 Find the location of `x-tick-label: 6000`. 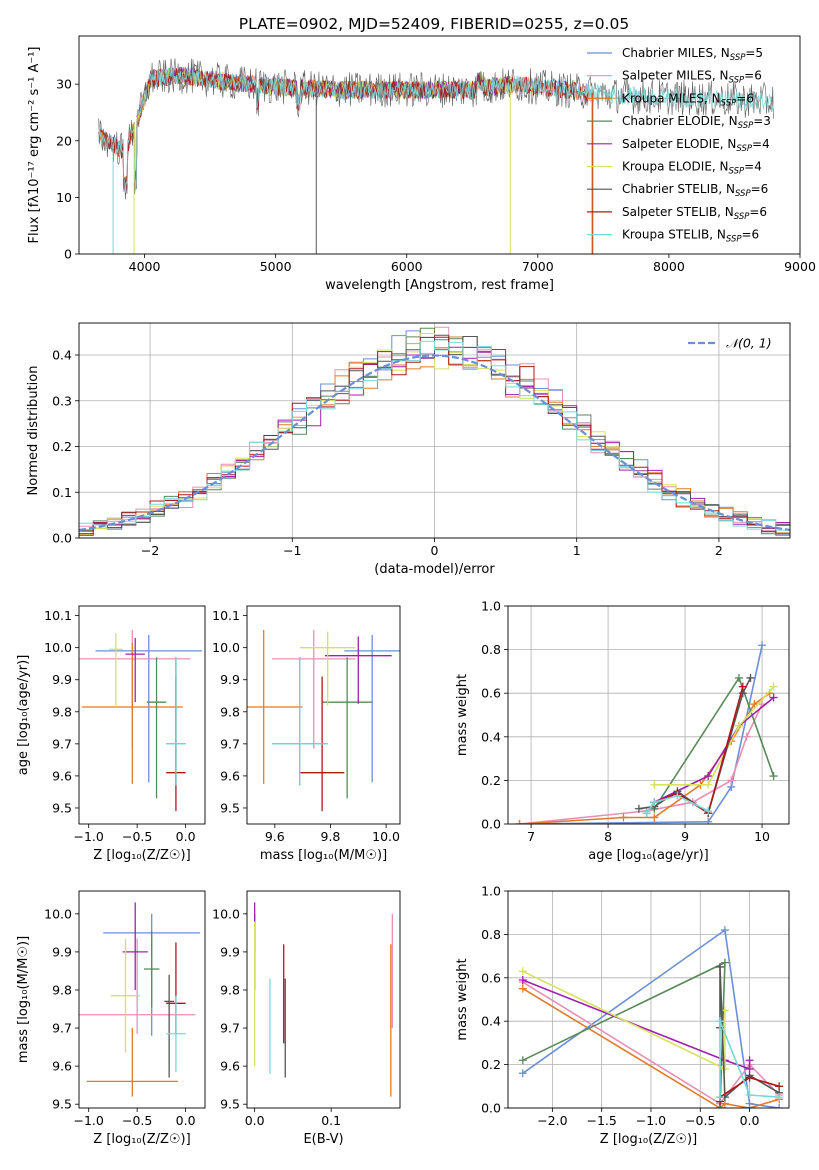

x-tick-label: 6000 is located at coordinates (407, 266).